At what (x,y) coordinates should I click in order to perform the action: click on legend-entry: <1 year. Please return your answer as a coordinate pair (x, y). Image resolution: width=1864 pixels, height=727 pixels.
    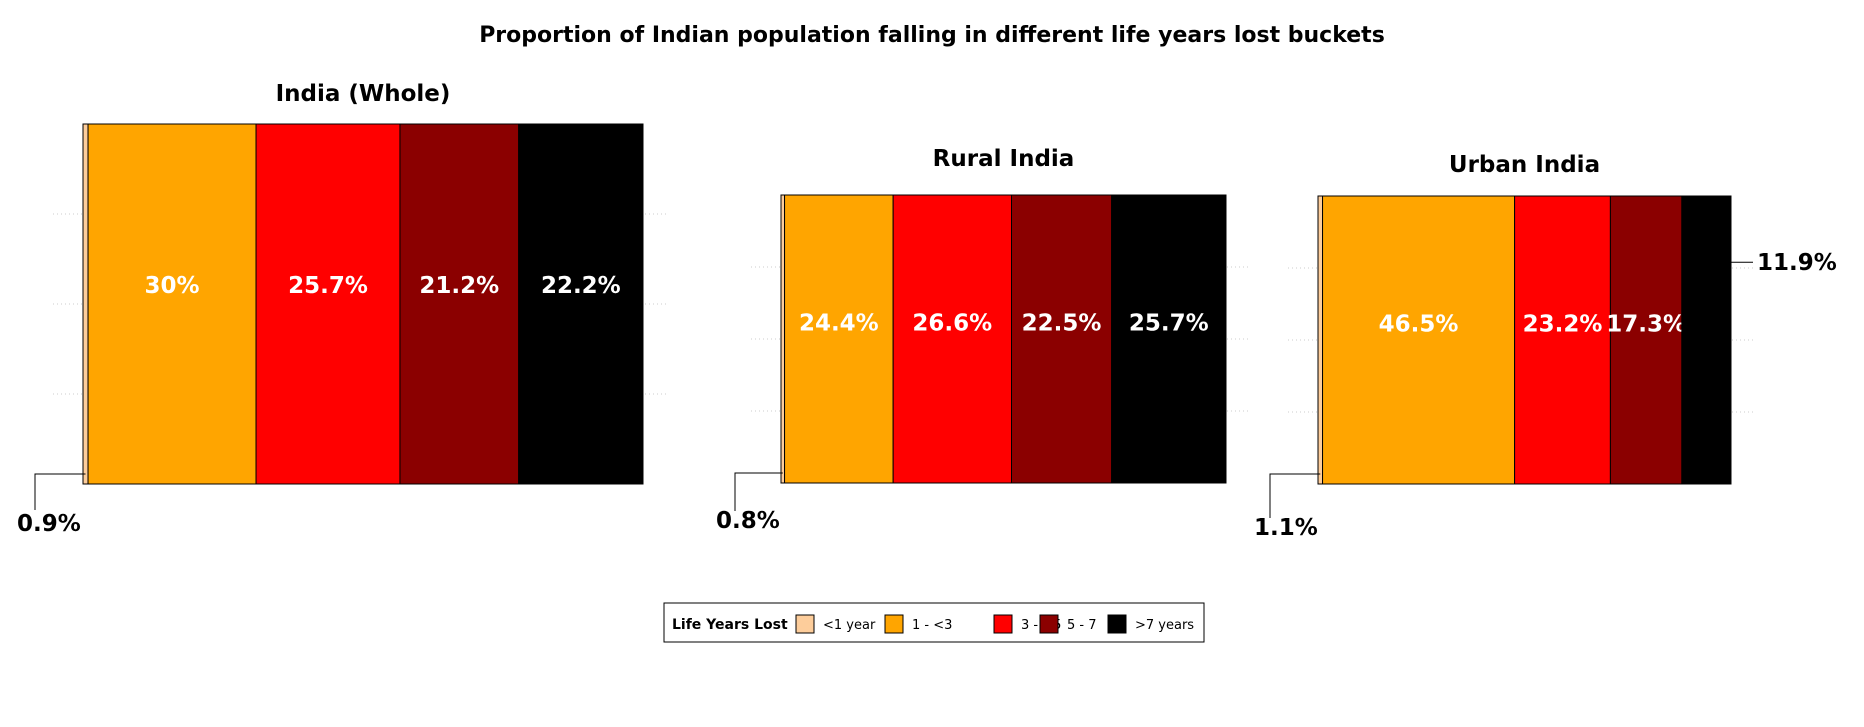
    Looking at the image, I should click on (849, 625).